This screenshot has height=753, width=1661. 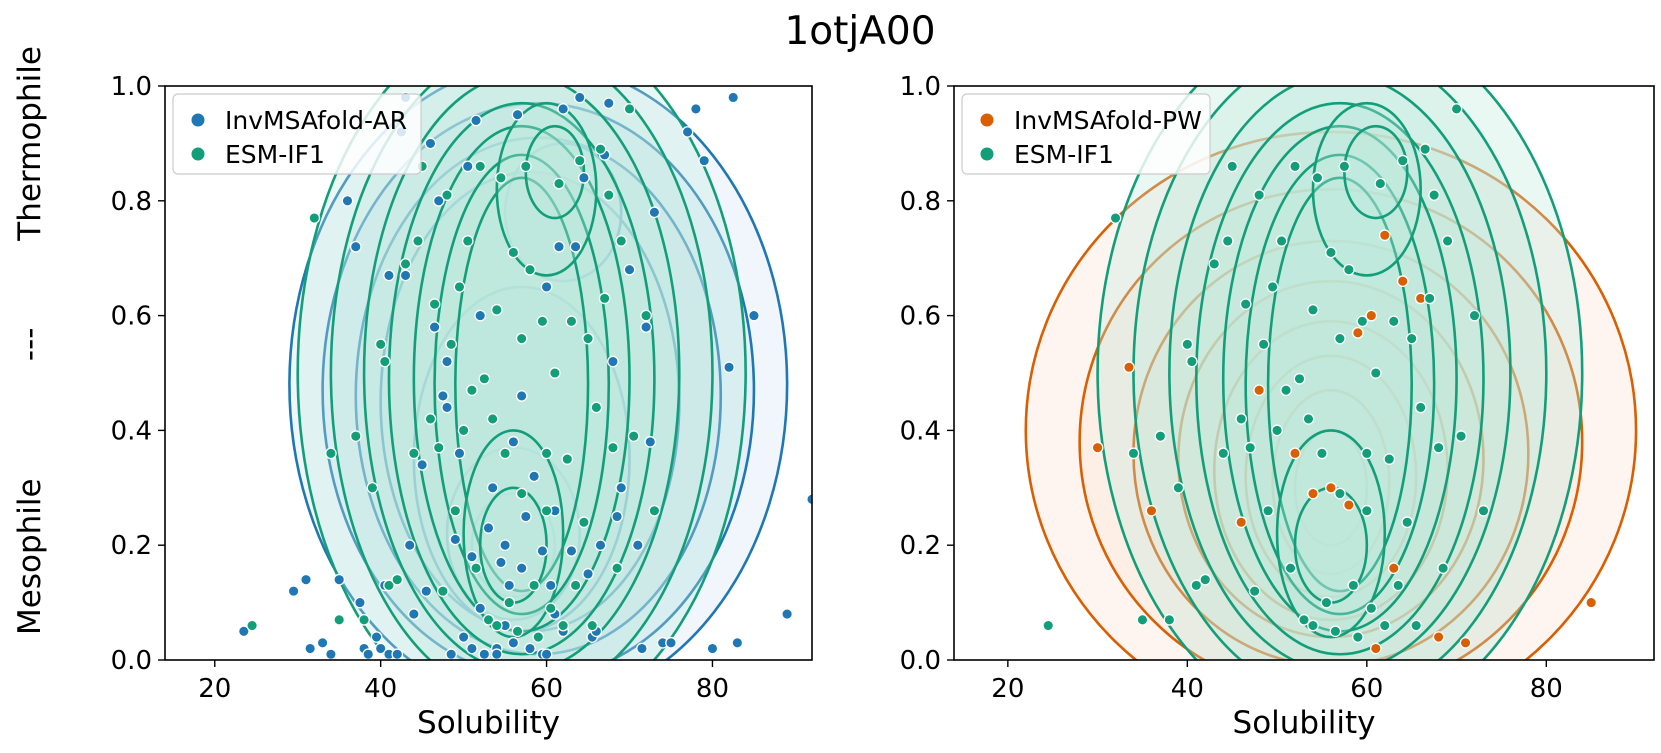 I want to click on x-tick-label: 80, so click(x=712, y=689).